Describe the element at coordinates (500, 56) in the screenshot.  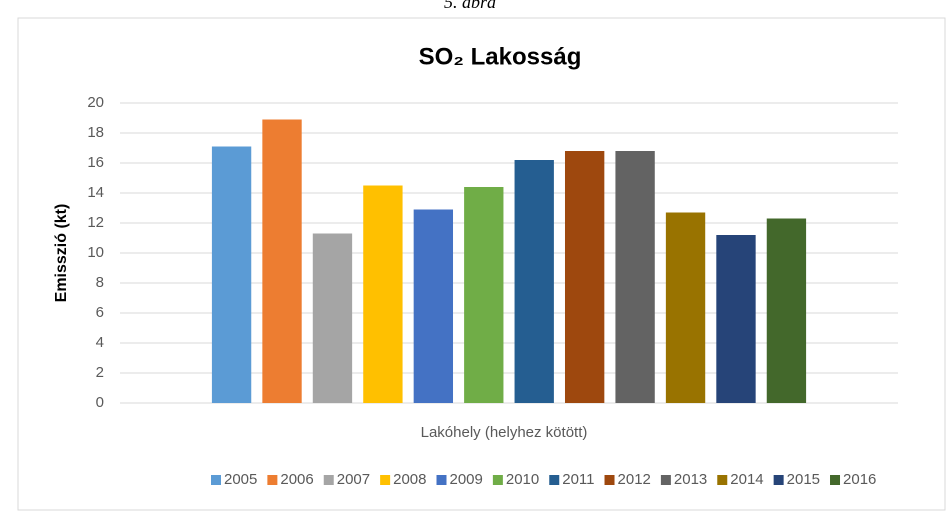
I see `chart-title: SO₂ Lakosság` at that location.